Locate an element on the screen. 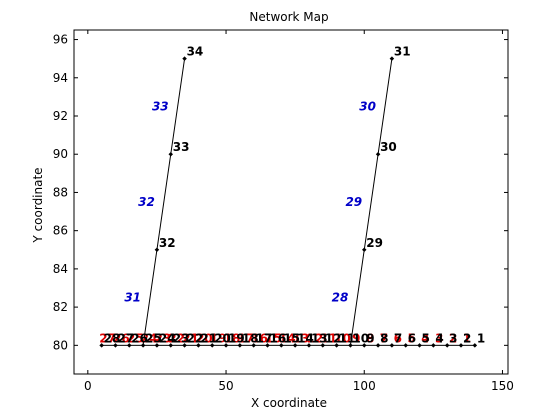 This screenshot has height=420, width=560. edge-label: 4 is located at coordinates (425, 338).